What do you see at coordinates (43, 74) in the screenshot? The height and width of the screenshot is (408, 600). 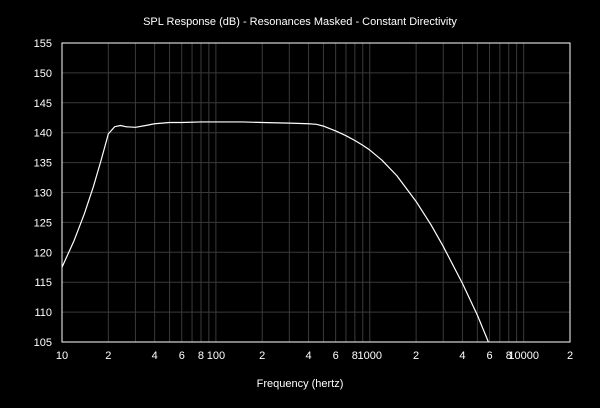 I see `y-tick-label: 150` at bounding box center [43, 74].